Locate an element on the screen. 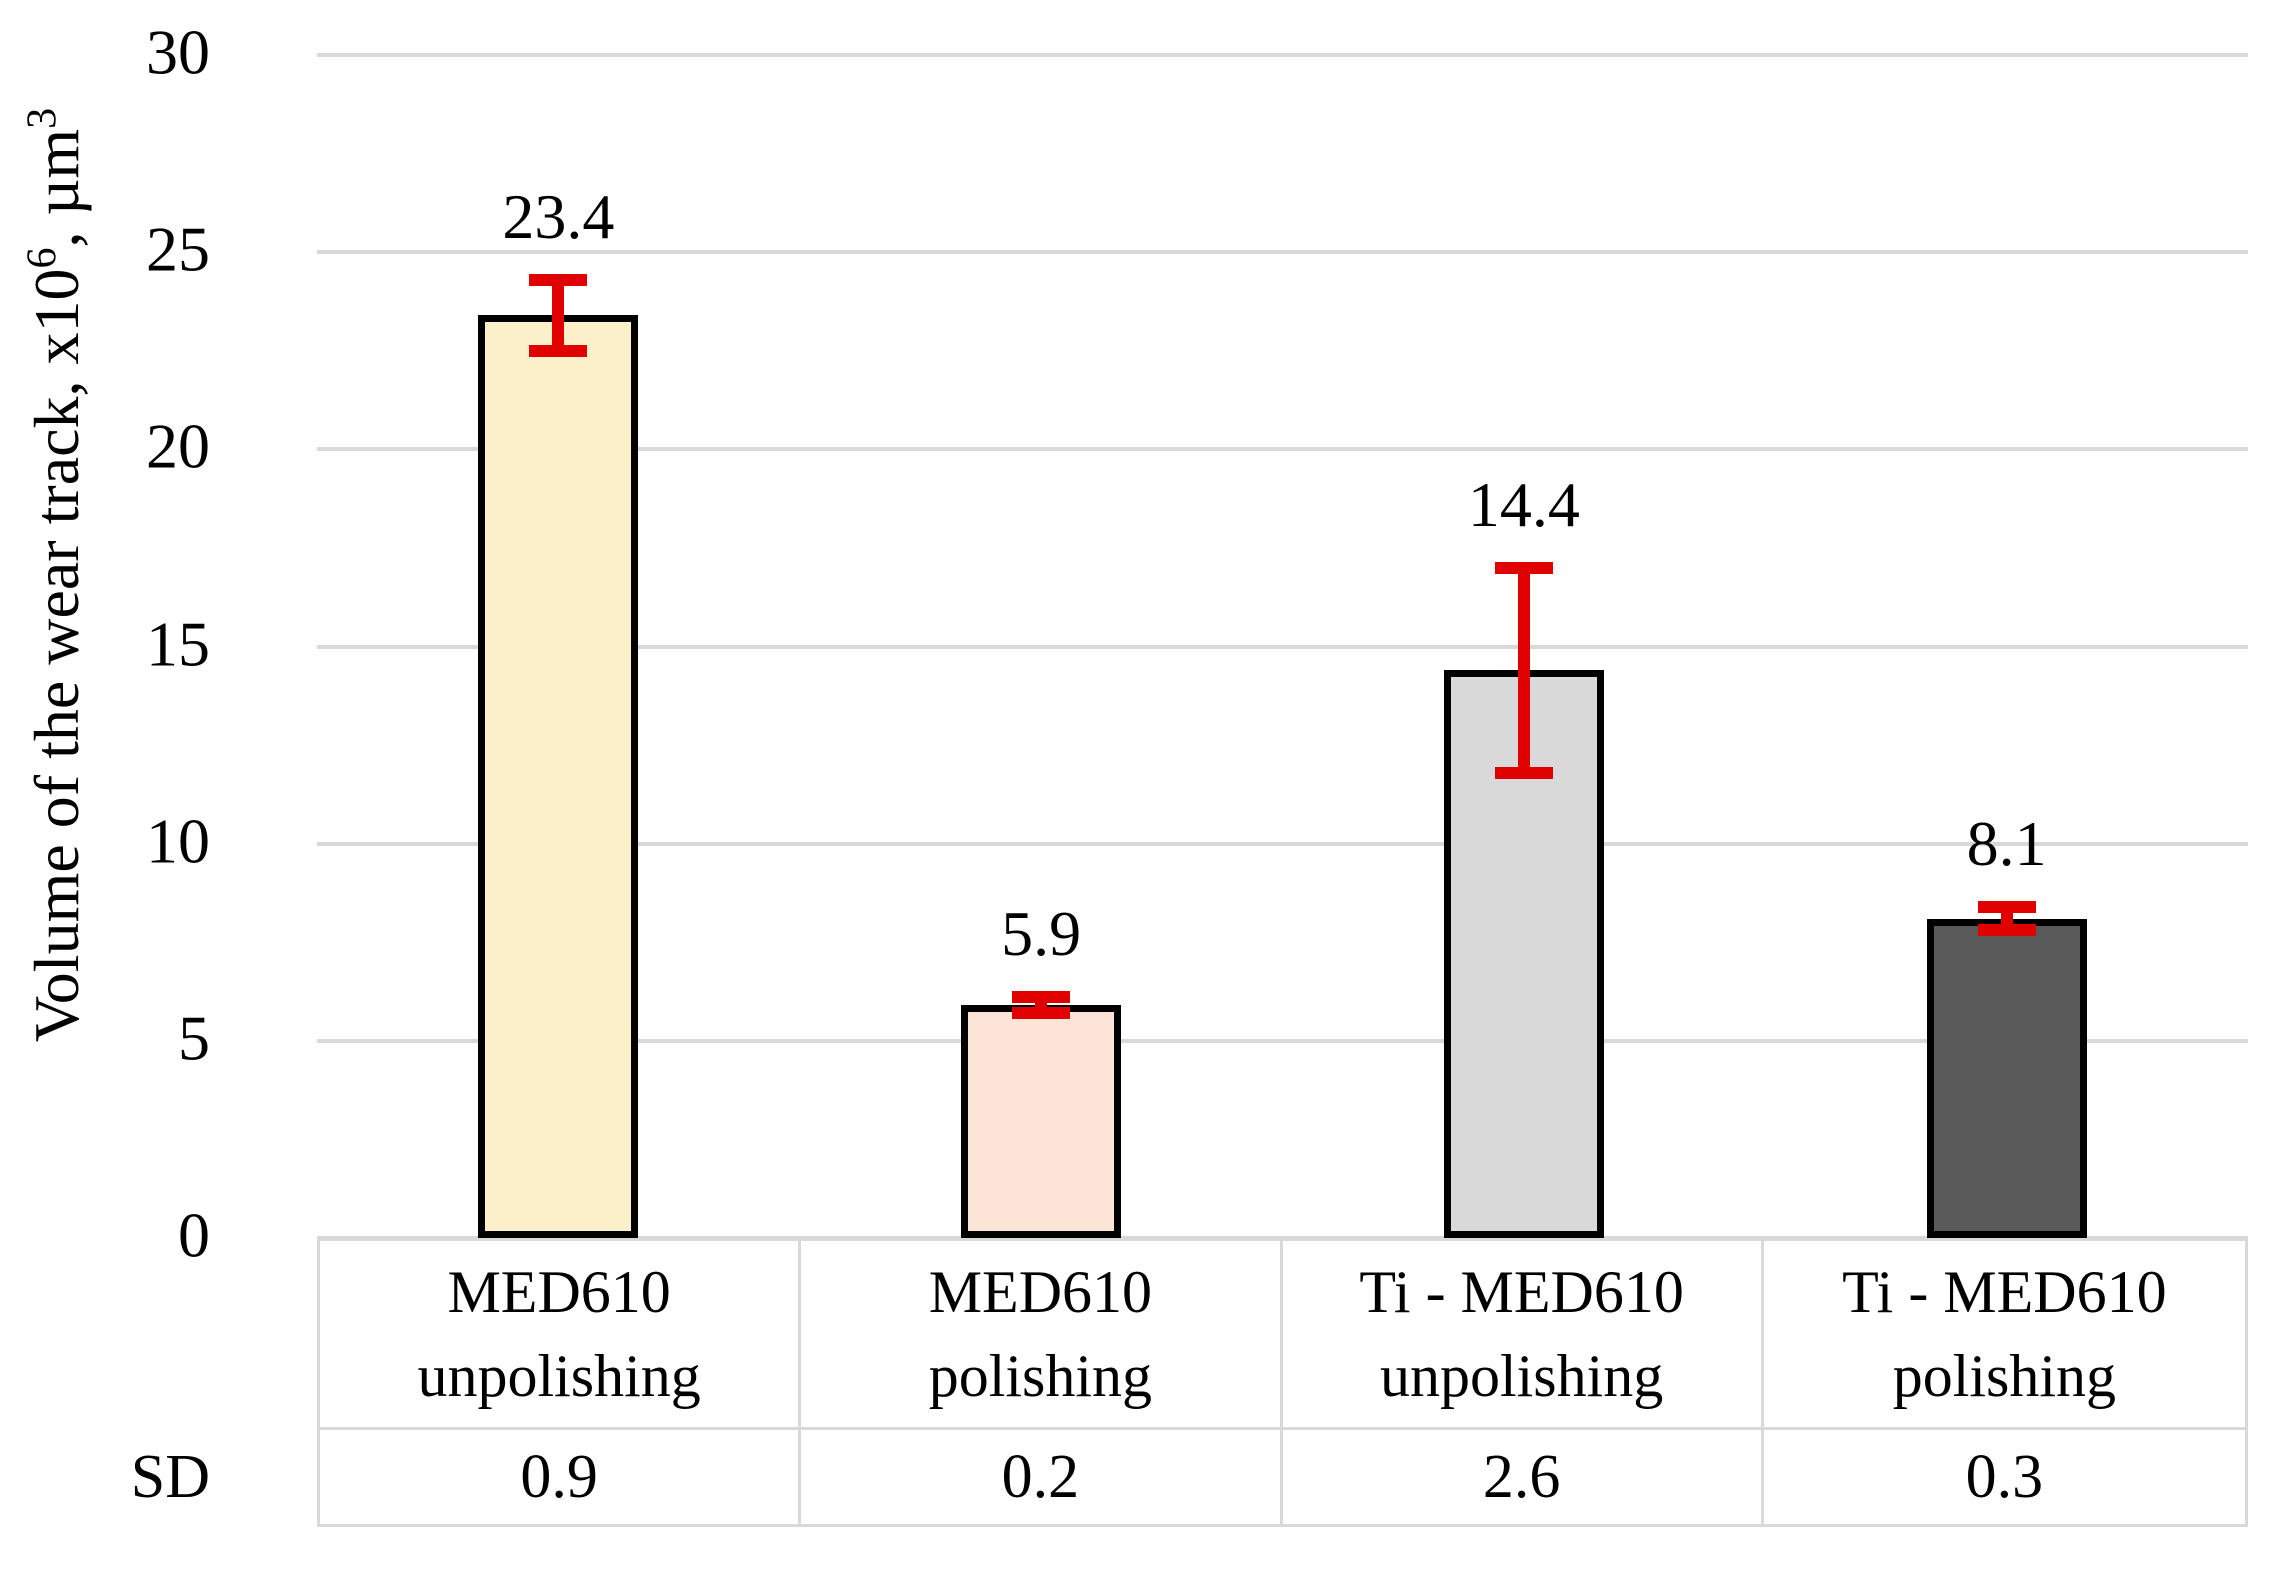 The image size is (2278, 1571). error-bar-bottom-cap-med610-unpolishing is located at coordinates (558, 350).